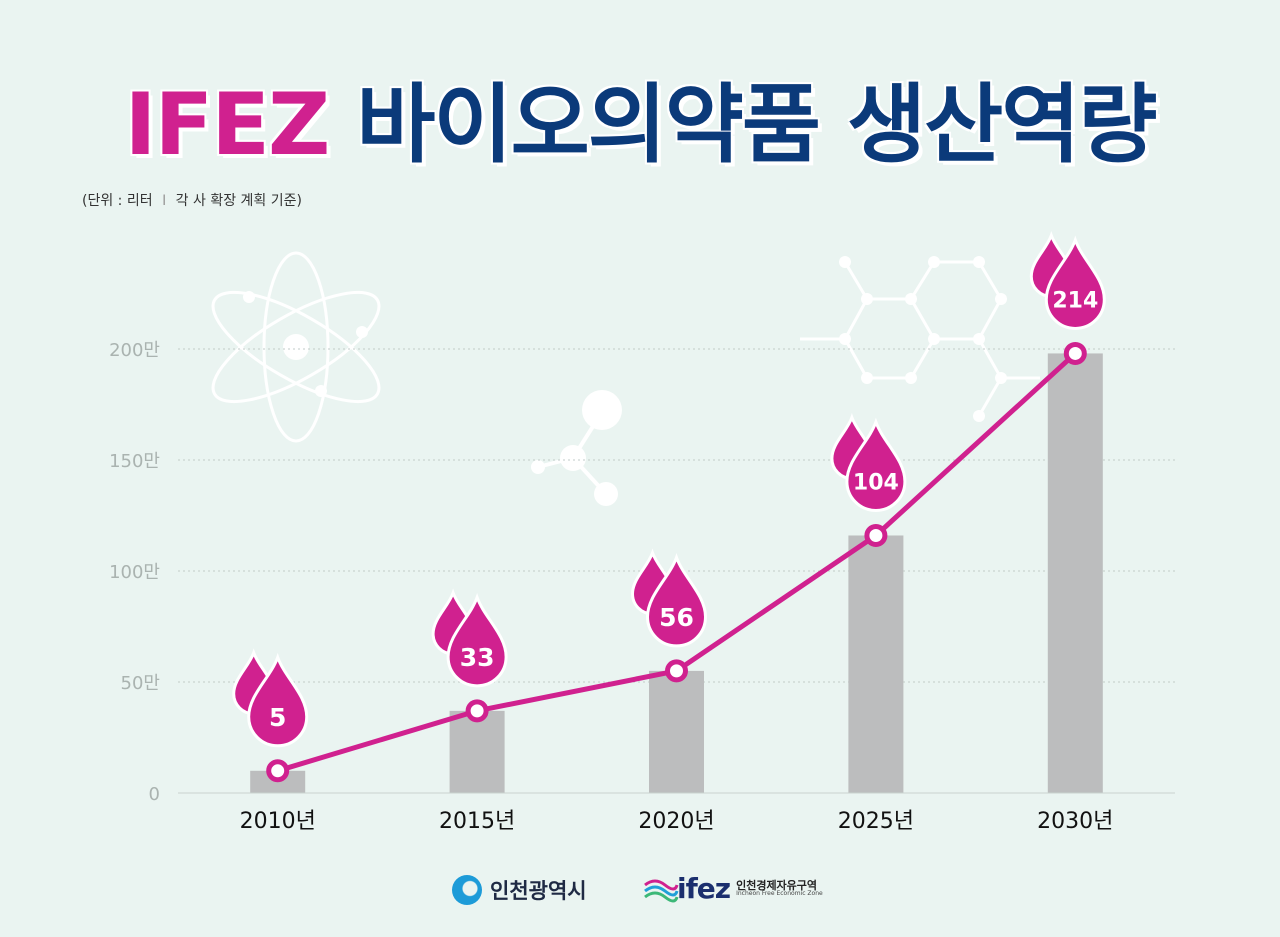 The image size is (1280, 937). I want to click on subtitle-separator: I, so click(164, 201).